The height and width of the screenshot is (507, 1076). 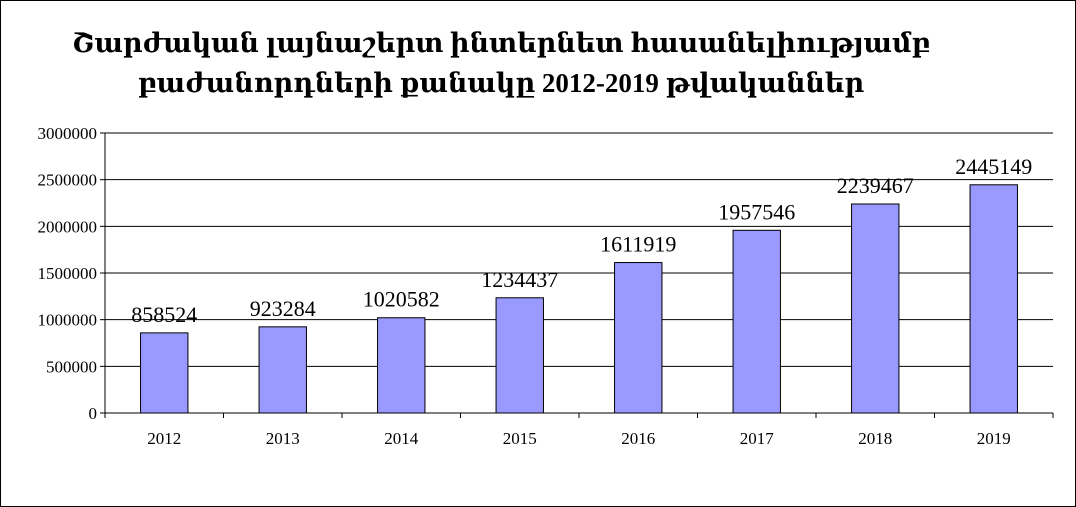 What do you see at coordinates (68, 133) in the screenshot?
I see `y-tick-label: 3000000` at bounding box center [68, 133].